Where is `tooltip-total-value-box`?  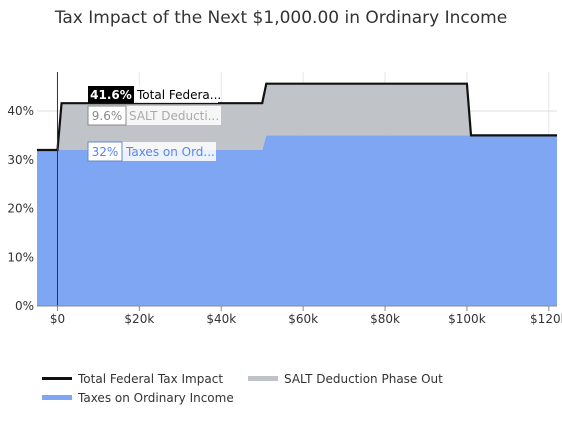 tooltip-total-value-box is located at coordinates (111, 94).